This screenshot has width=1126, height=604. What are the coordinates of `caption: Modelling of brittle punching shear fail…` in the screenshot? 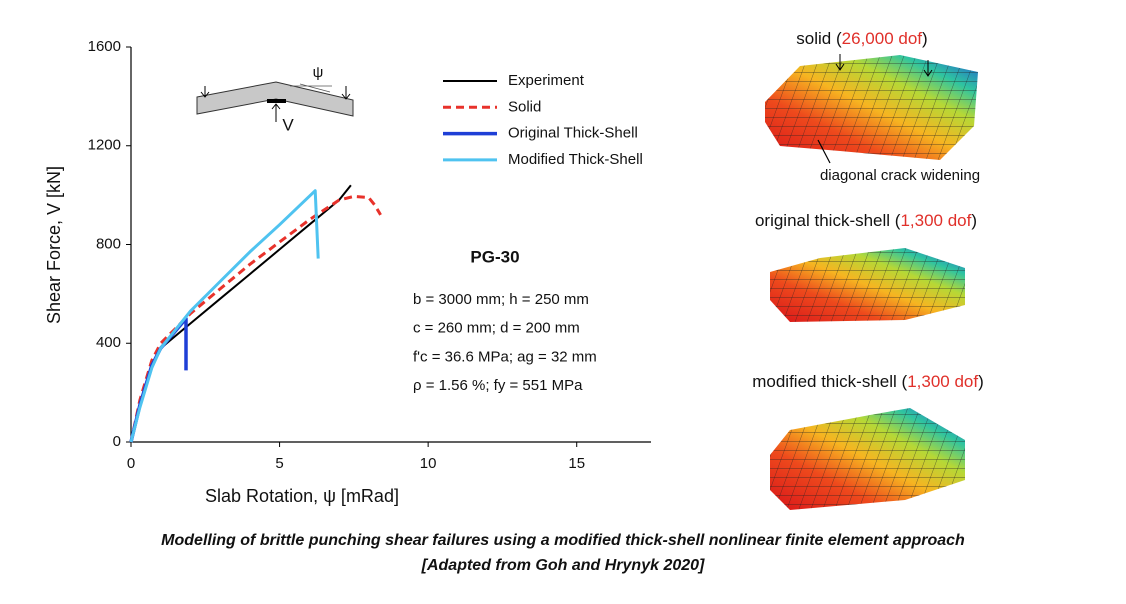 It's located at (563, 540).